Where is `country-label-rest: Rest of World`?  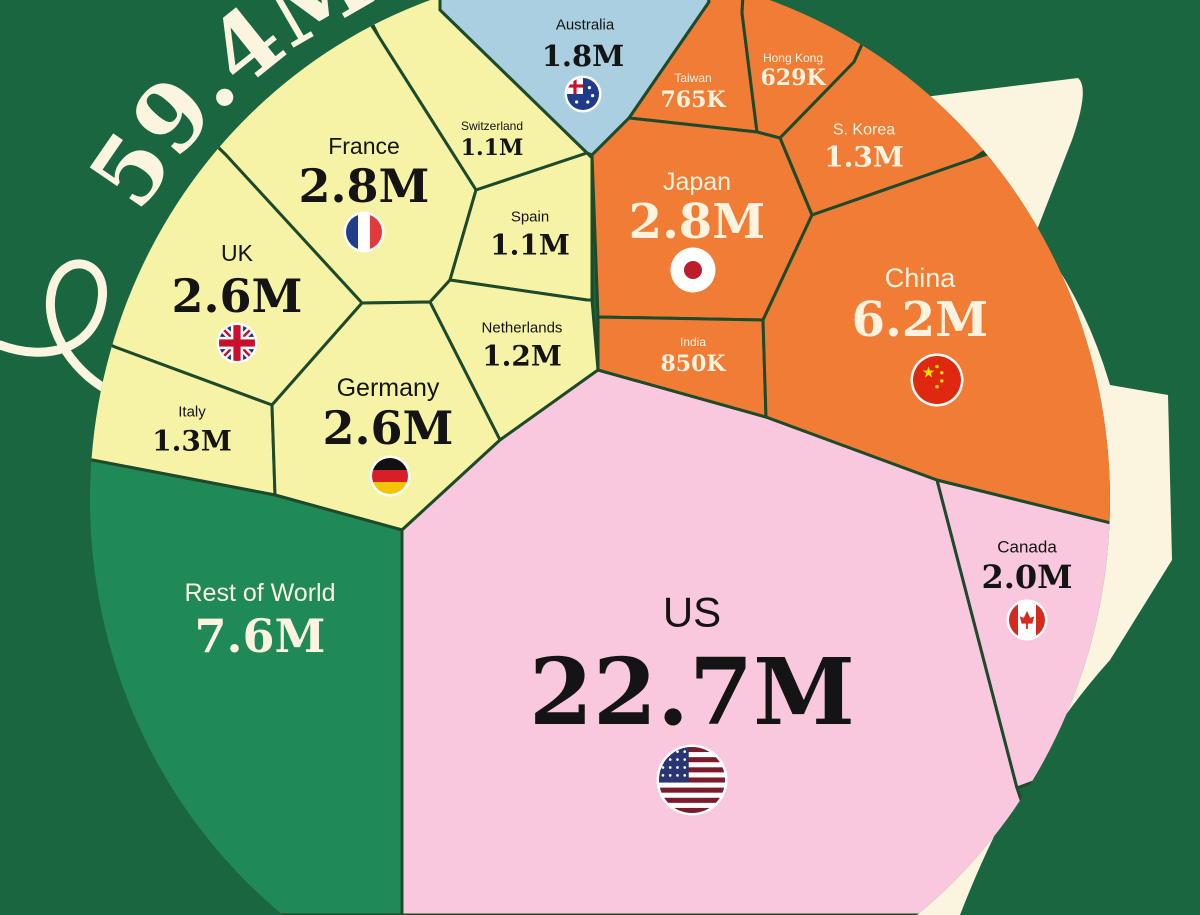 country-label-rest: Rest of World is located at coordinates (260, 593).